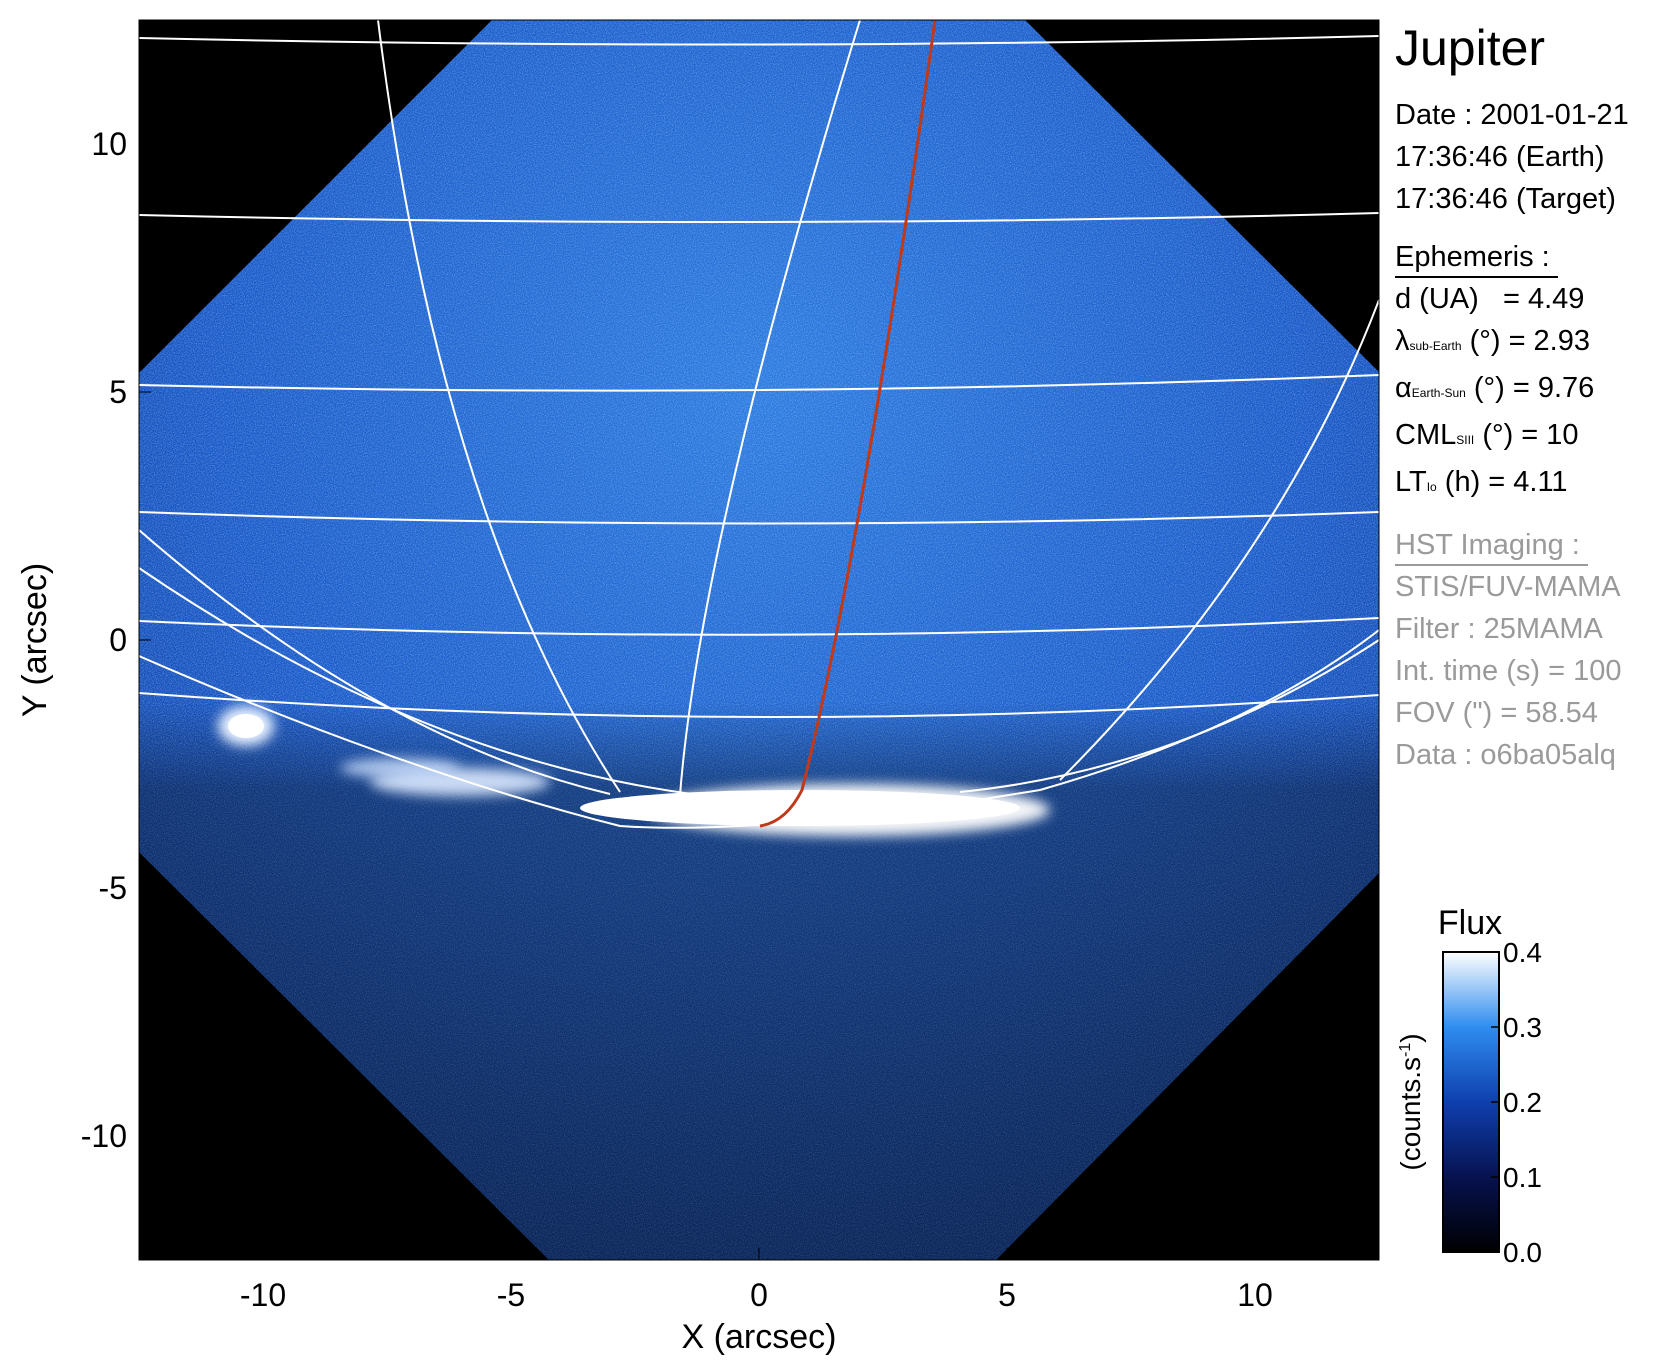  What do you see at coordinates (1522, 1027) in the screenshot?
I see `colorbar-tick-label: 0.3` at bounding box center [1522, 1027].